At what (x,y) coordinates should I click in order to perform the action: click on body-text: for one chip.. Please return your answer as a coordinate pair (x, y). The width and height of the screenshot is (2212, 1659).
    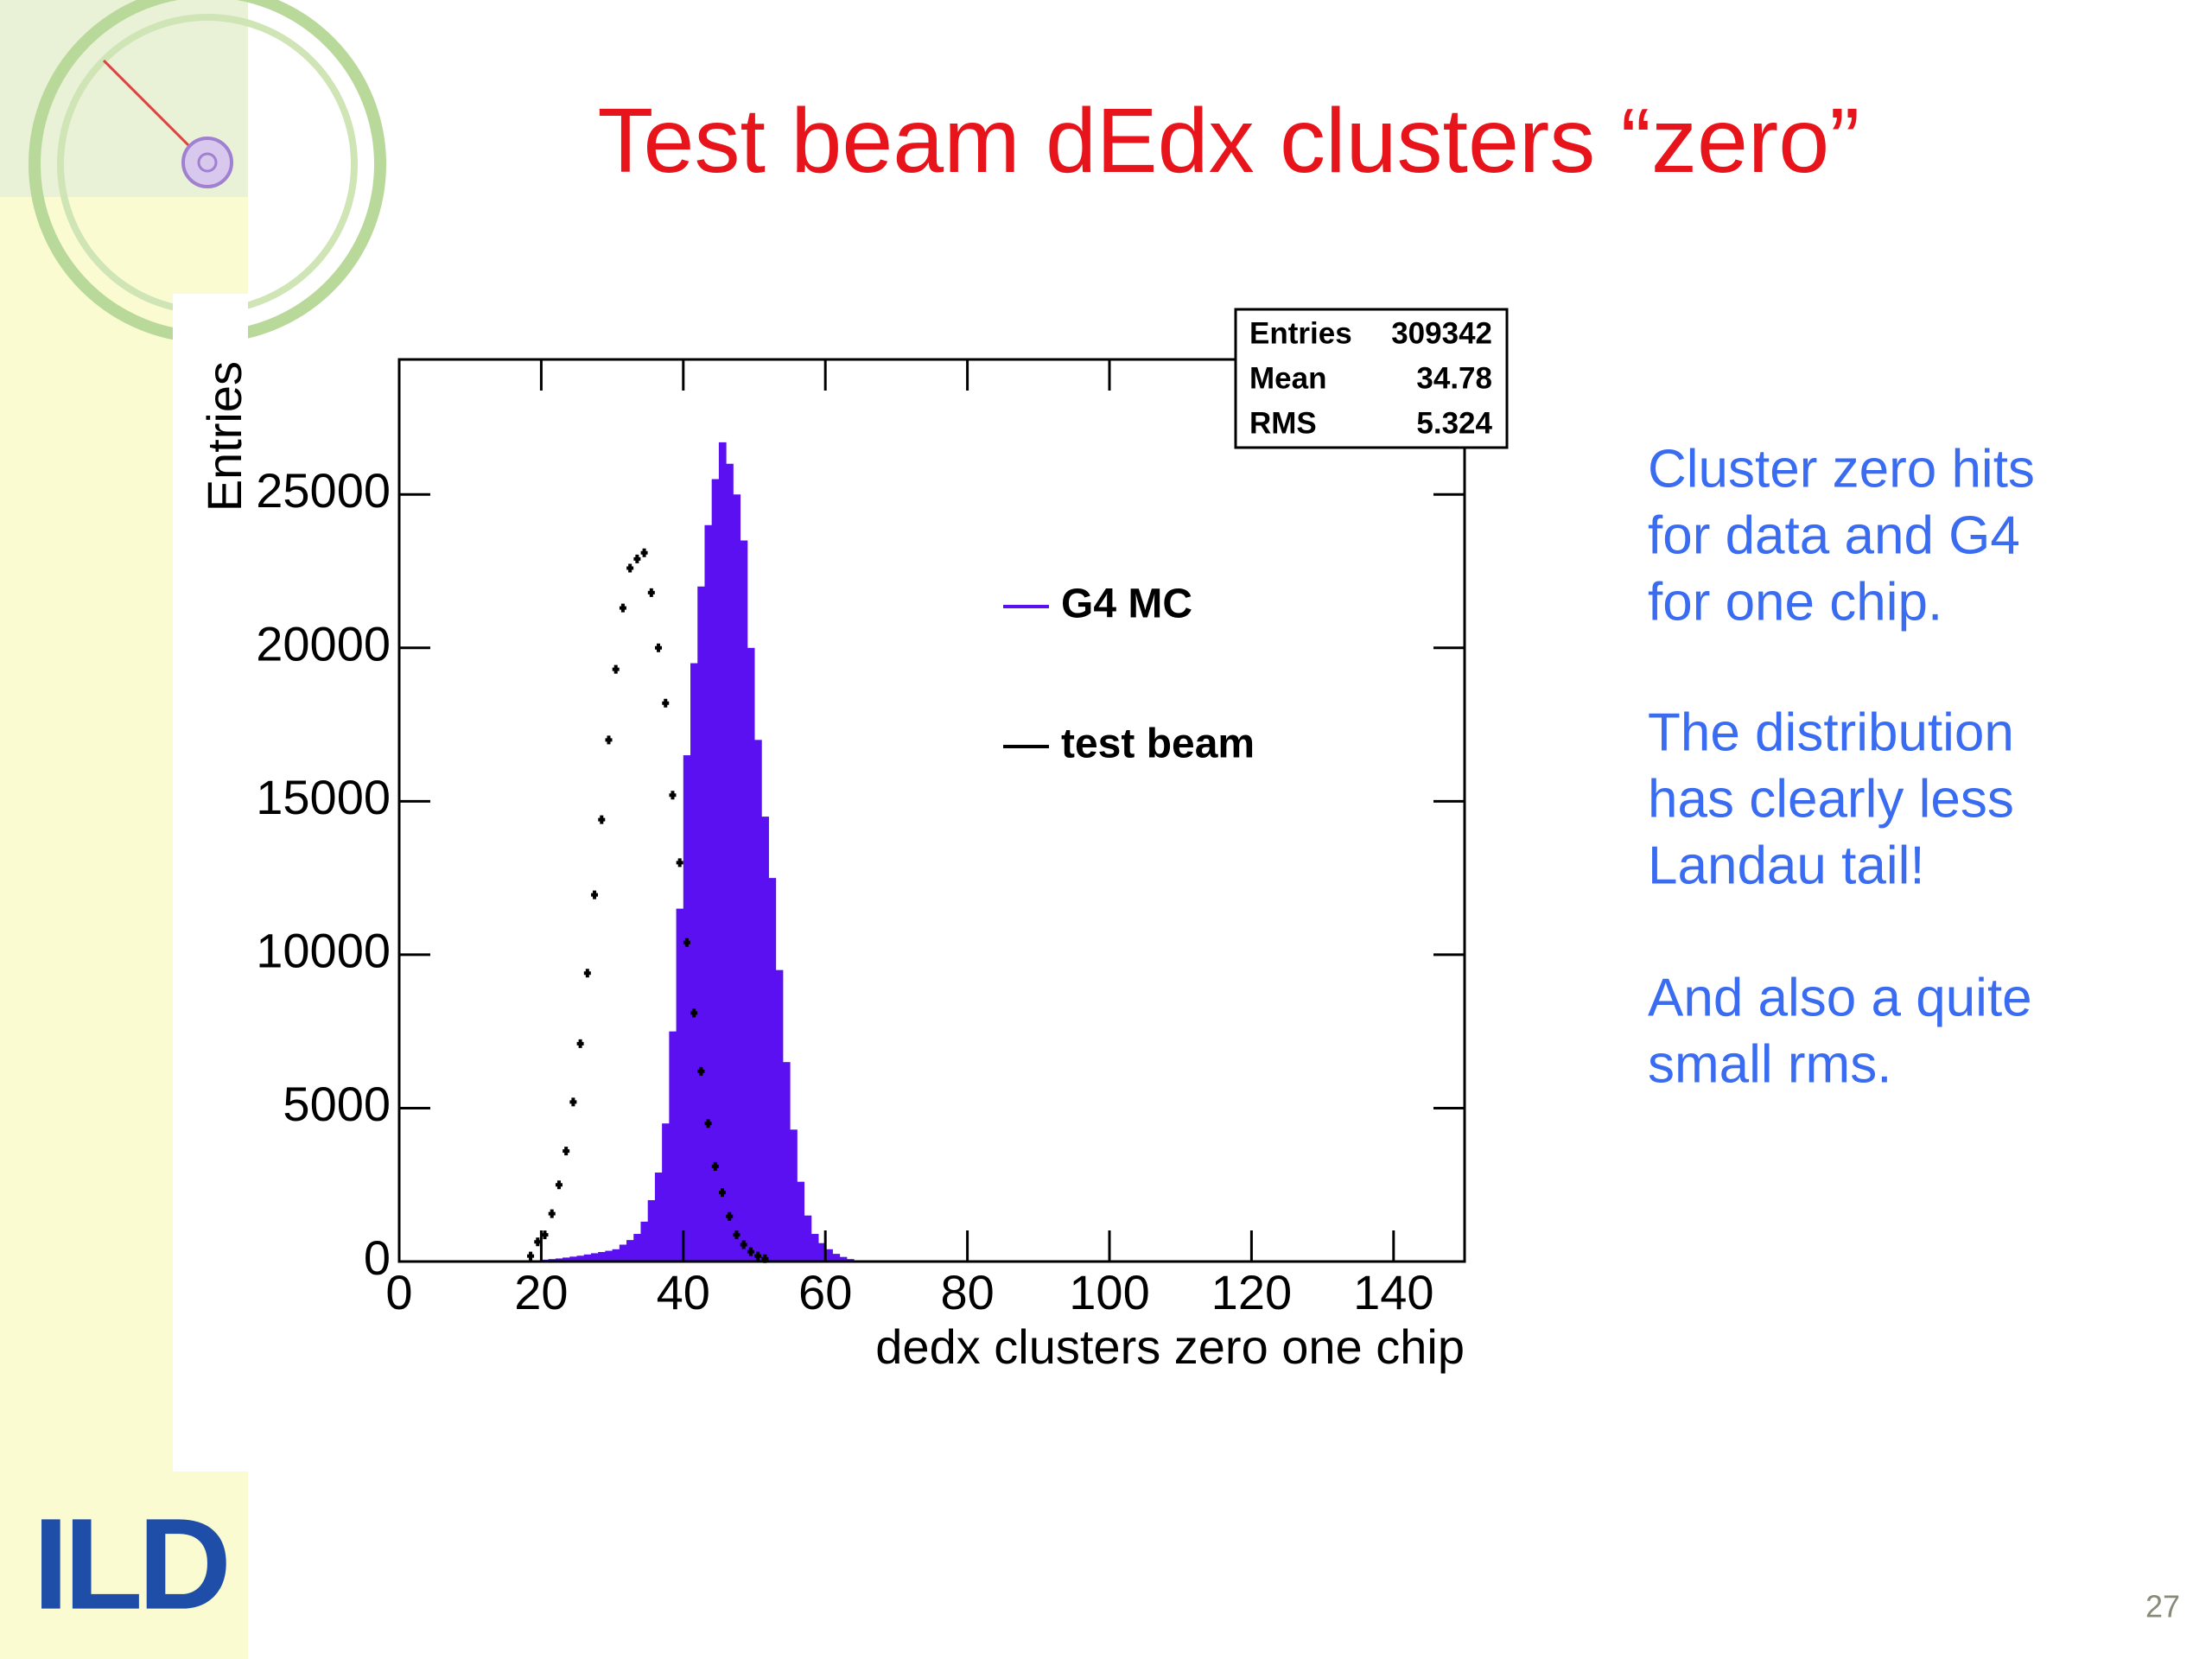
    Looking at the image, I should click on (1795, 602).